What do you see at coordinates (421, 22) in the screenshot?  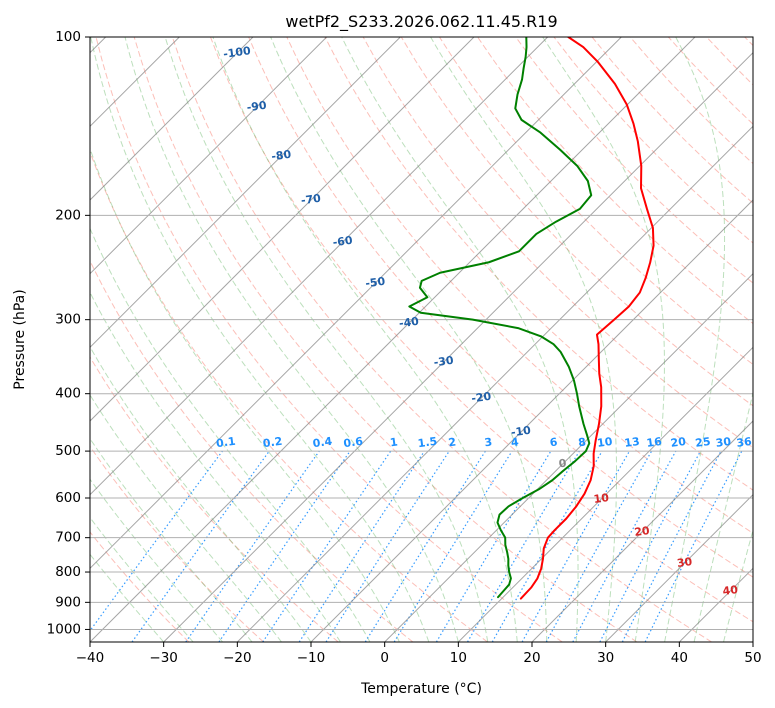 I see `chart-title: wetPf2_S233.2026.062.11.45.R19` at bounding box center [421, 22].